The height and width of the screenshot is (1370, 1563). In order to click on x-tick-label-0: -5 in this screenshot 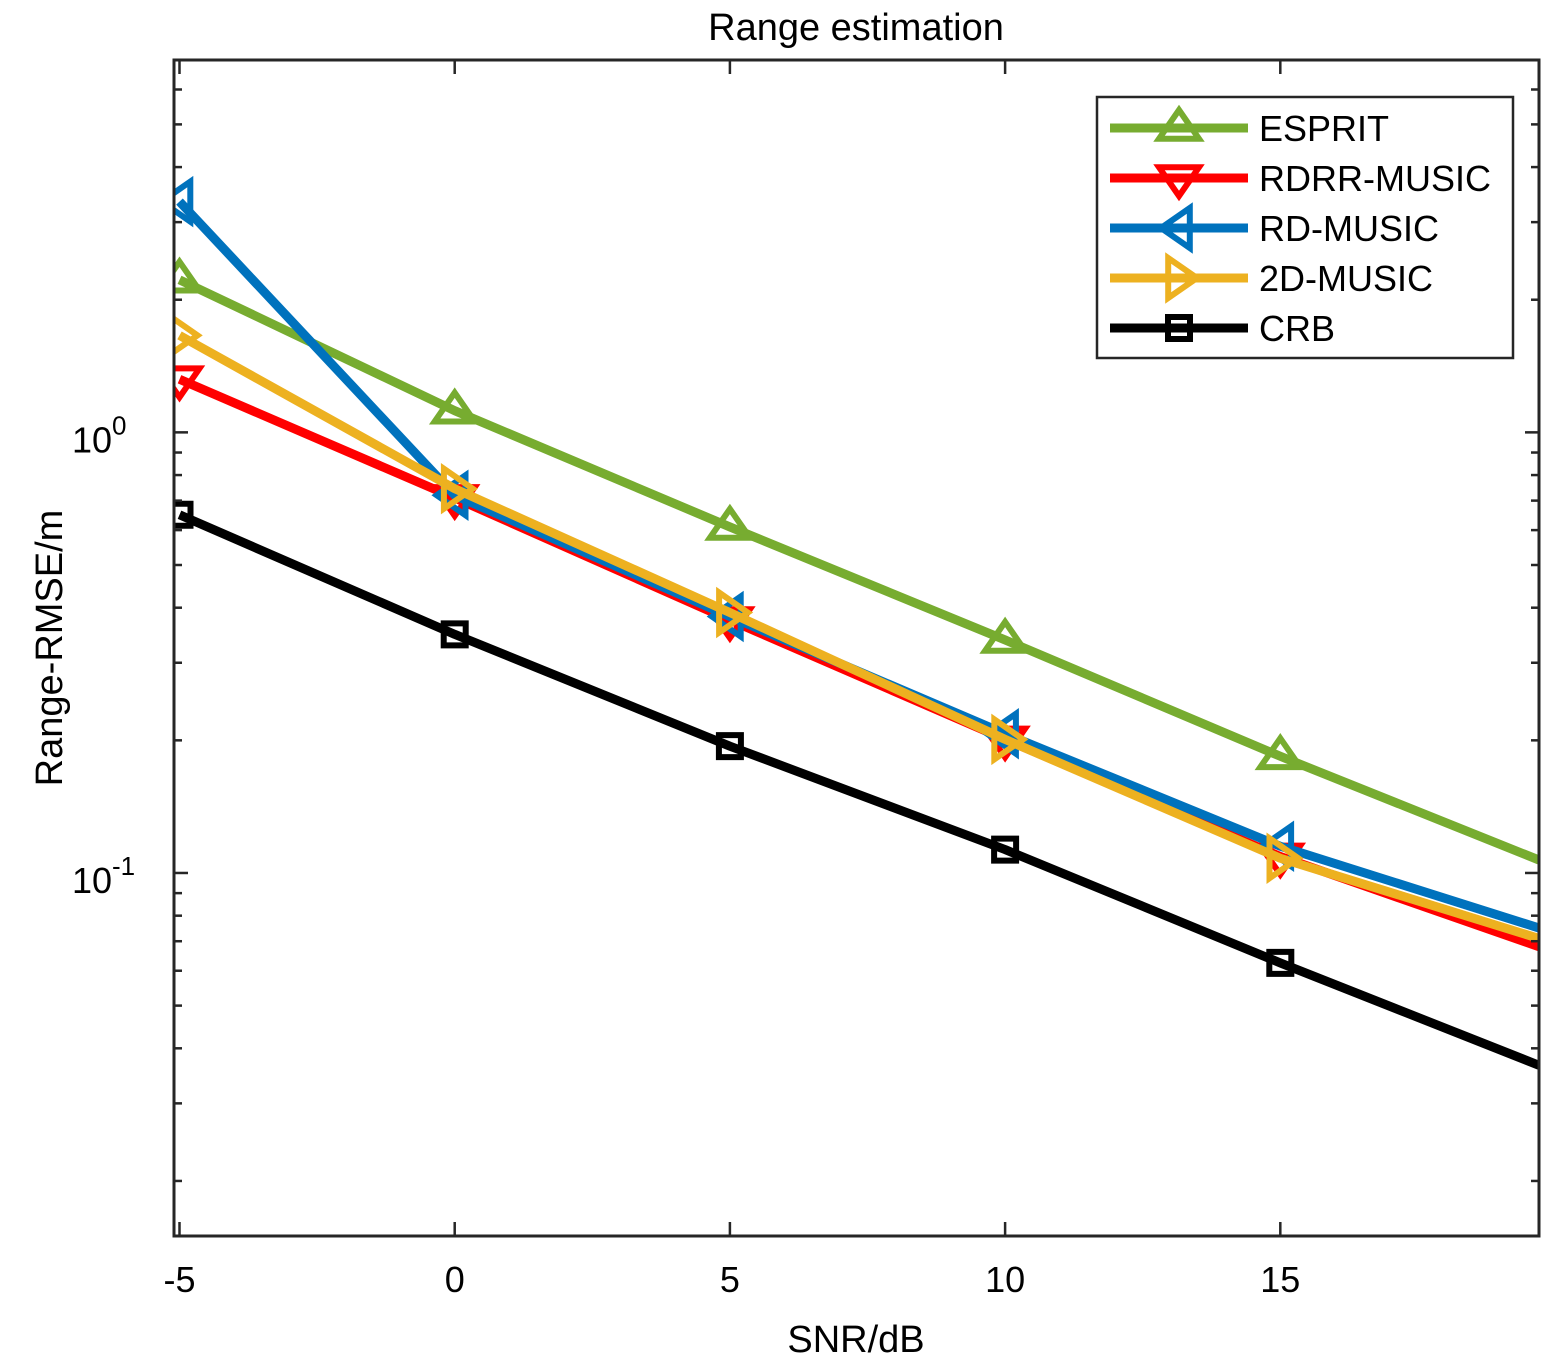, I will do `click(179, 1279)`.